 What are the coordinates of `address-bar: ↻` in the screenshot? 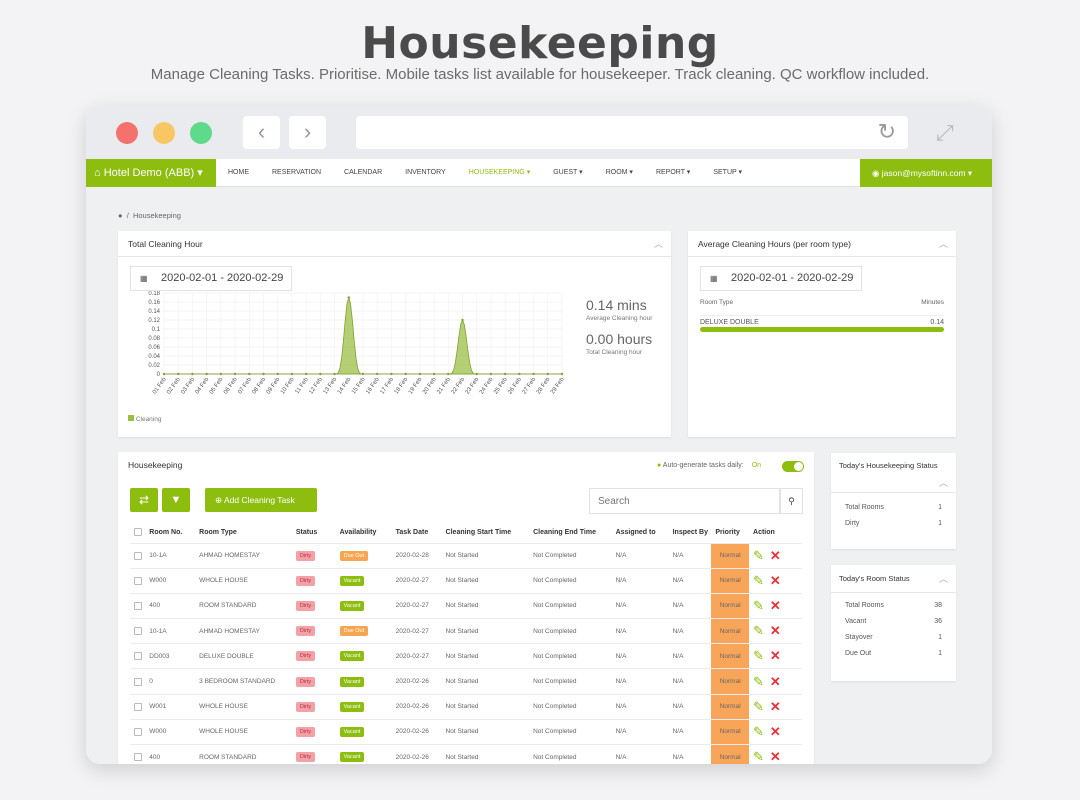 It's located at (632, 132).